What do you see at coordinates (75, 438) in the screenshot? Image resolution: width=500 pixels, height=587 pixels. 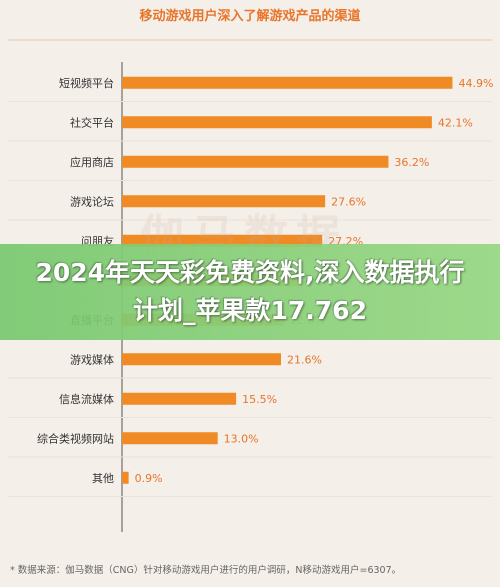 I see `category-label: 综合类视频网站` at bounding box center [75, 438].